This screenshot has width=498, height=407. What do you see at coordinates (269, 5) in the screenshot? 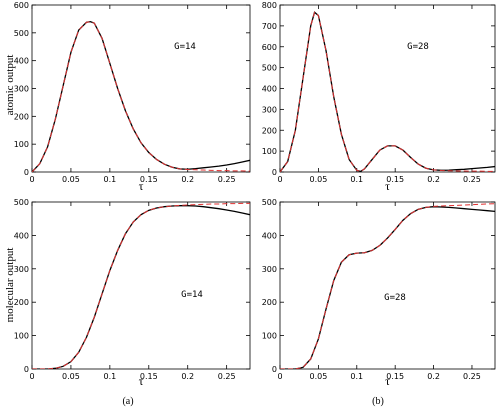
I see `y-tick-label: 800` at bounding box center [269, 5].